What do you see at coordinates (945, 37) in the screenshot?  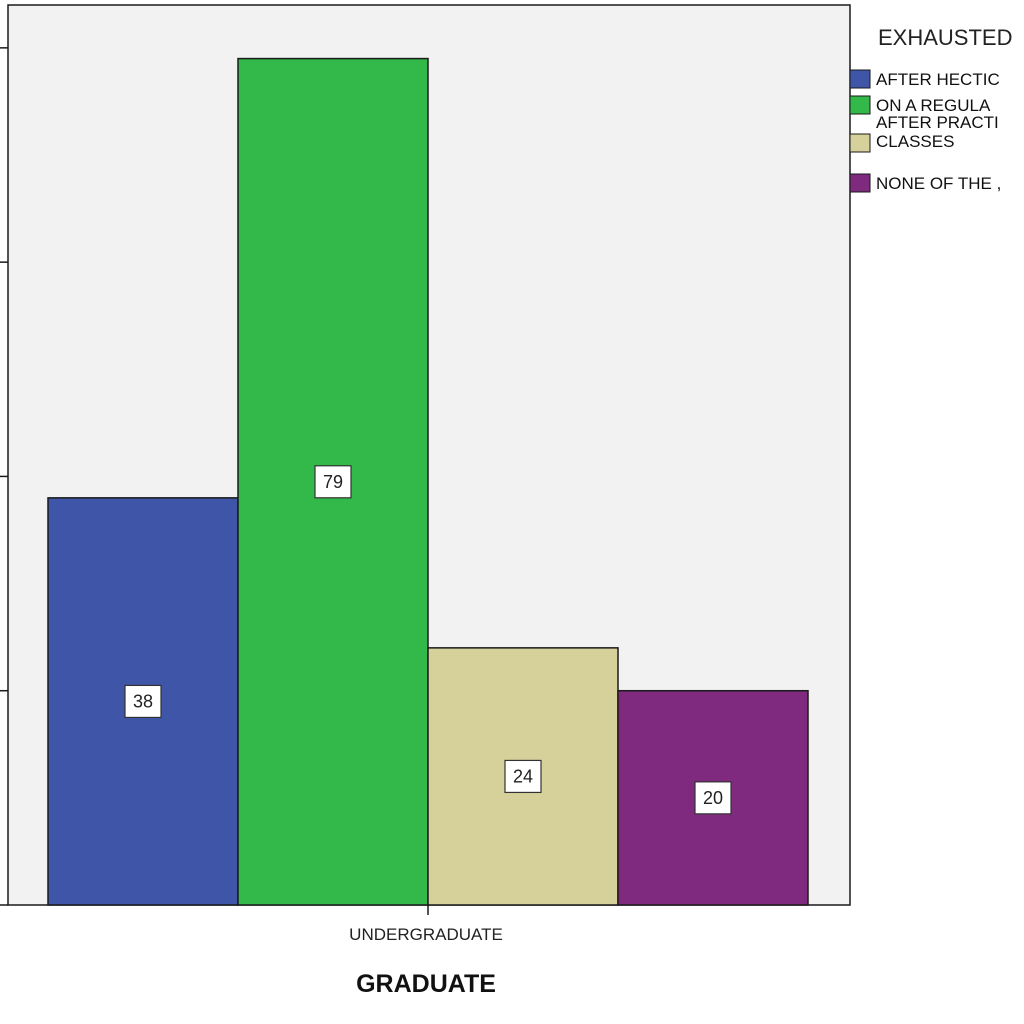 I see `legend-title: EXHAUSTED` at bounding box center [945, 37].